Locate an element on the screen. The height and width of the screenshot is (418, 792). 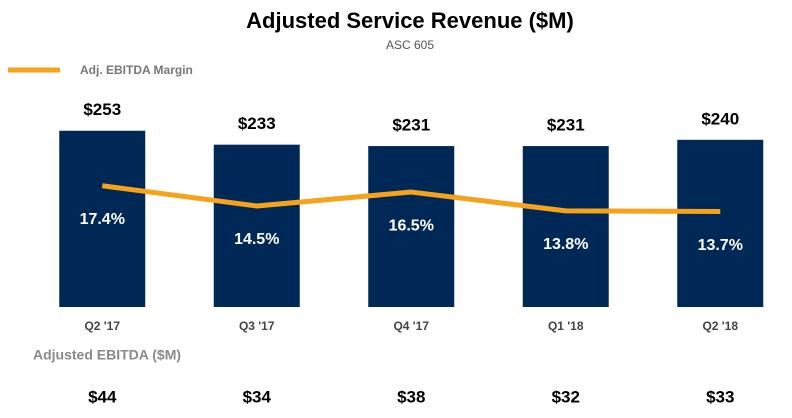
chart-title: Adjusted Service Revenue ($M) is located at coordinates (410, 20).